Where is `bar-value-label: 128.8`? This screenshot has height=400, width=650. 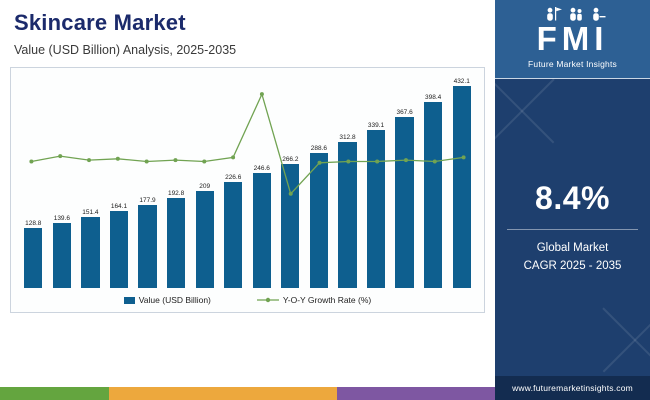 bar-value-label: 128.8 is located at coordinates (33, 223).